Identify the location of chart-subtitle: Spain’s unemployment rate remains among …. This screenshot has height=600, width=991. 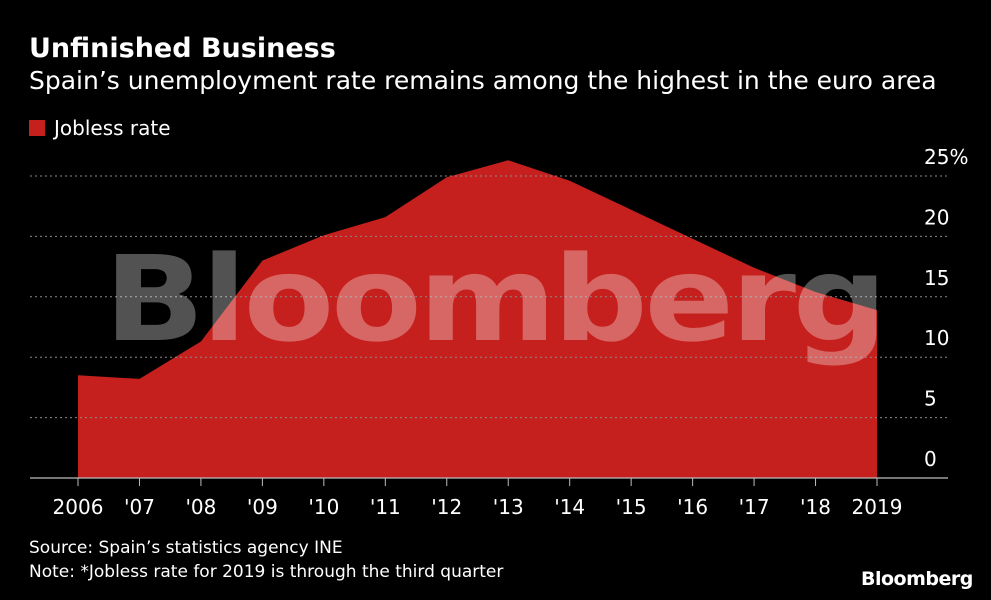
(483, 80).